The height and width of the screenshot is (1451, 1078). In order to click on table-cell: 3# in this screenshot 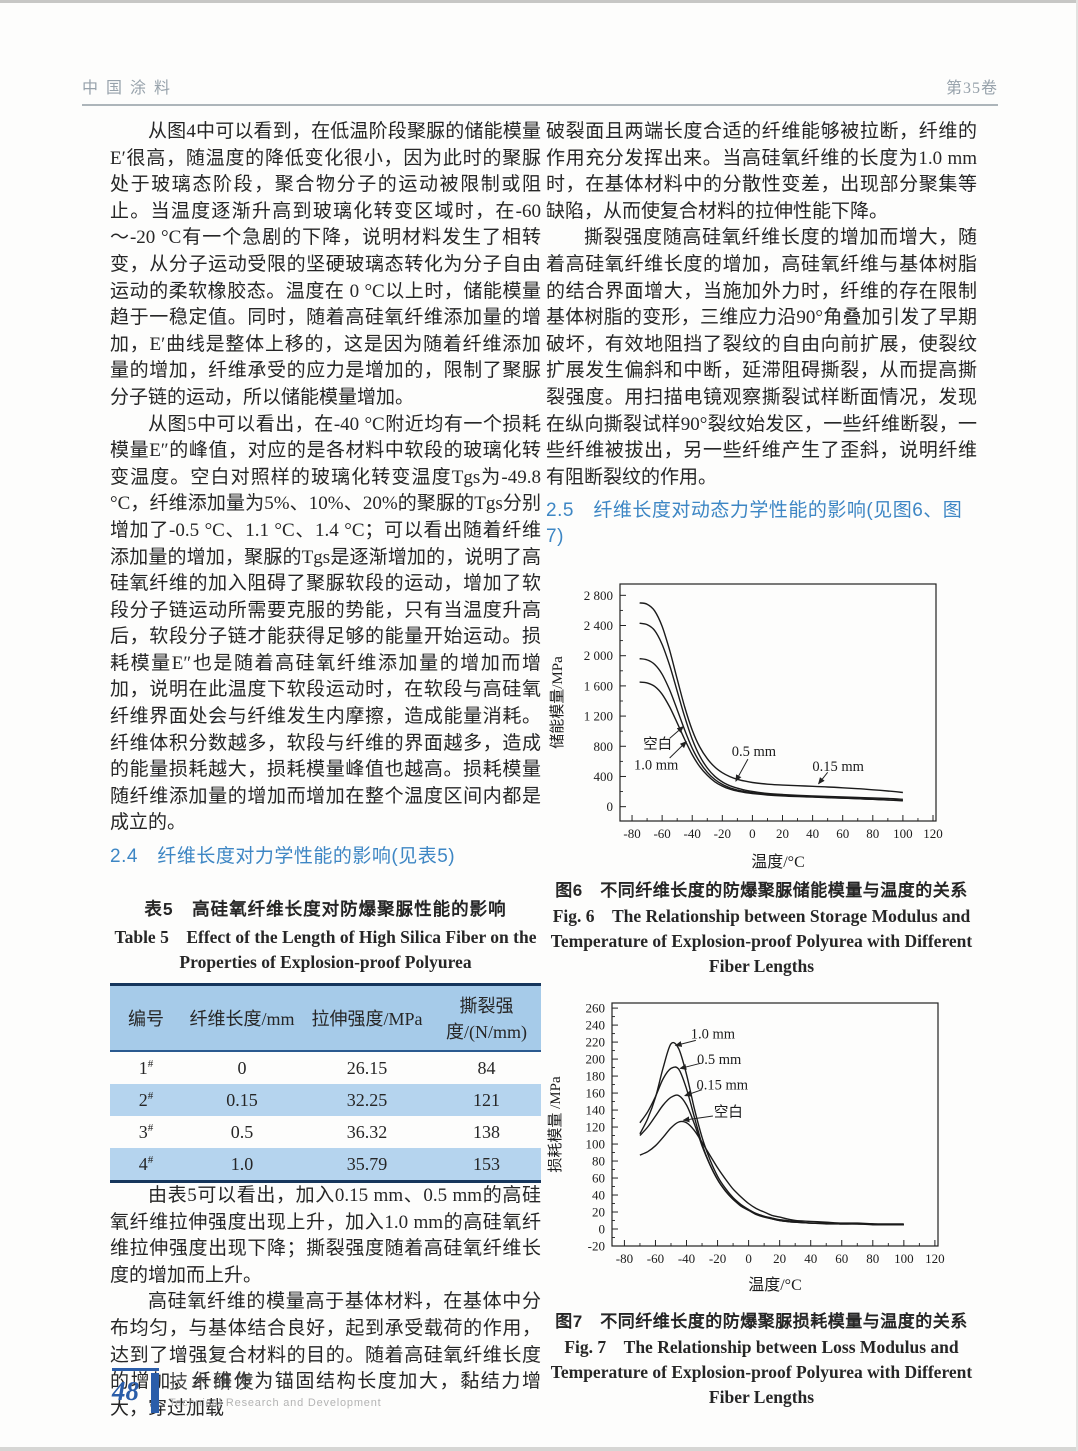, I will do `click(146, 1131)`.